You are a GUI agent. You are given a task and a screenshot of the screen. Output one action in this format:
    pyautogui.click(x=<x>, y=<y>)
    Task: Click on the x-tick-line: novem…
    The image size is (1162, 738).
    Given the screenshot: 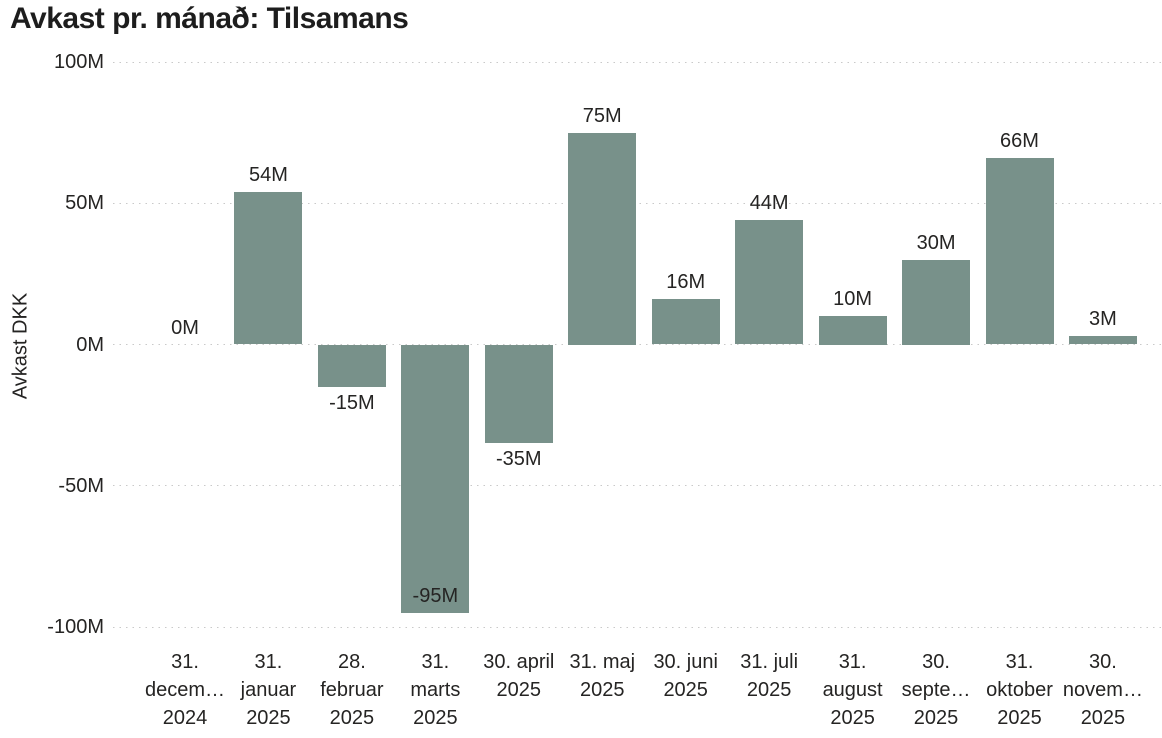 What is the action you would take?
    pyautogui.click(x=1102, y=690)
    